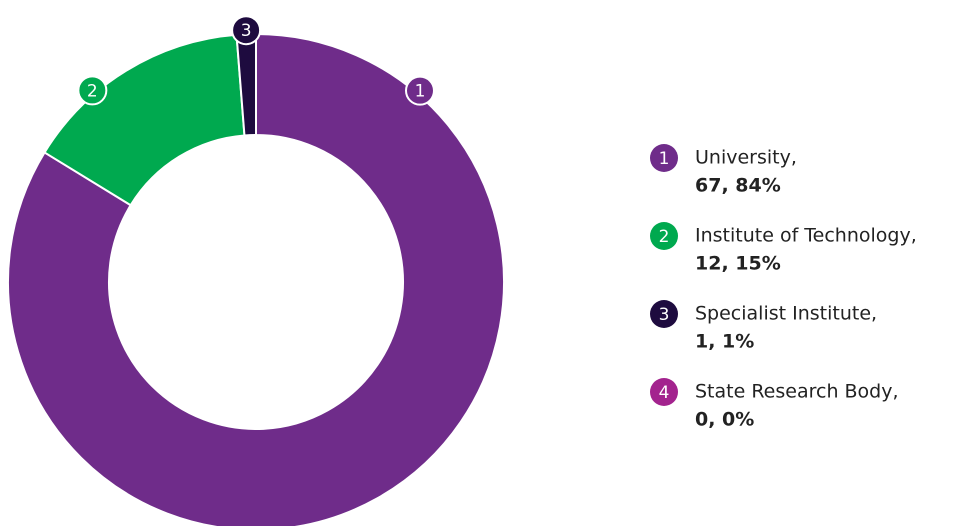  I want to click on legend-name: Specialist Institute,, so click(786, 314).